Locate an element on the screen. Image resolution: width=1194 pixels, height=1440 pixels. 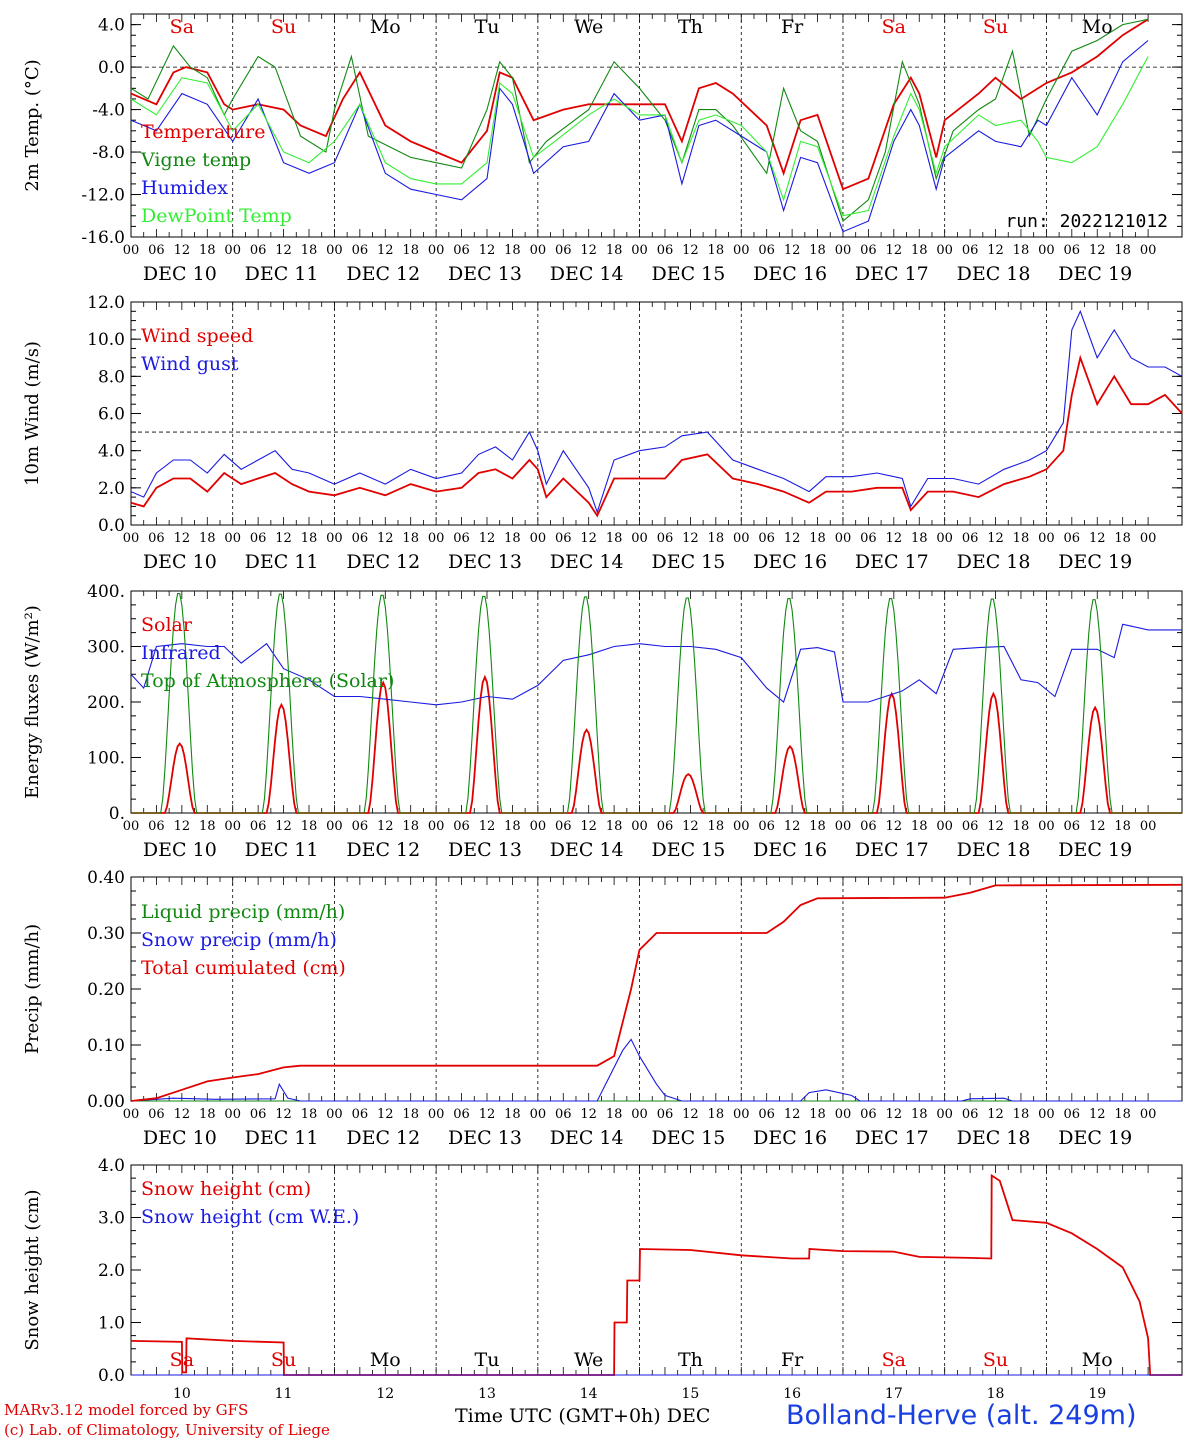
panel-frame is located at coordinates (656, 413).